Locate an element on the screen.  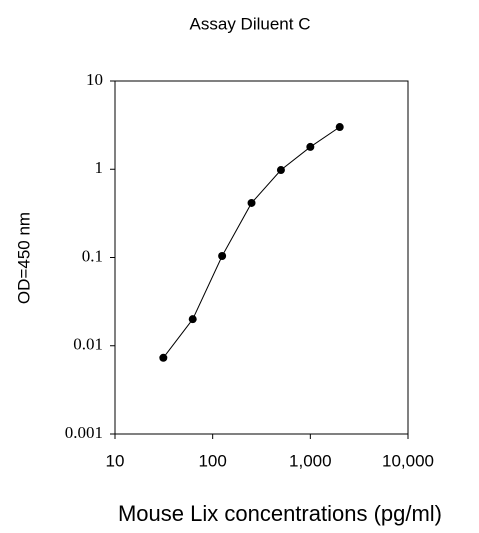
x-tick-label: 100 is located at coordinates (212, 460).